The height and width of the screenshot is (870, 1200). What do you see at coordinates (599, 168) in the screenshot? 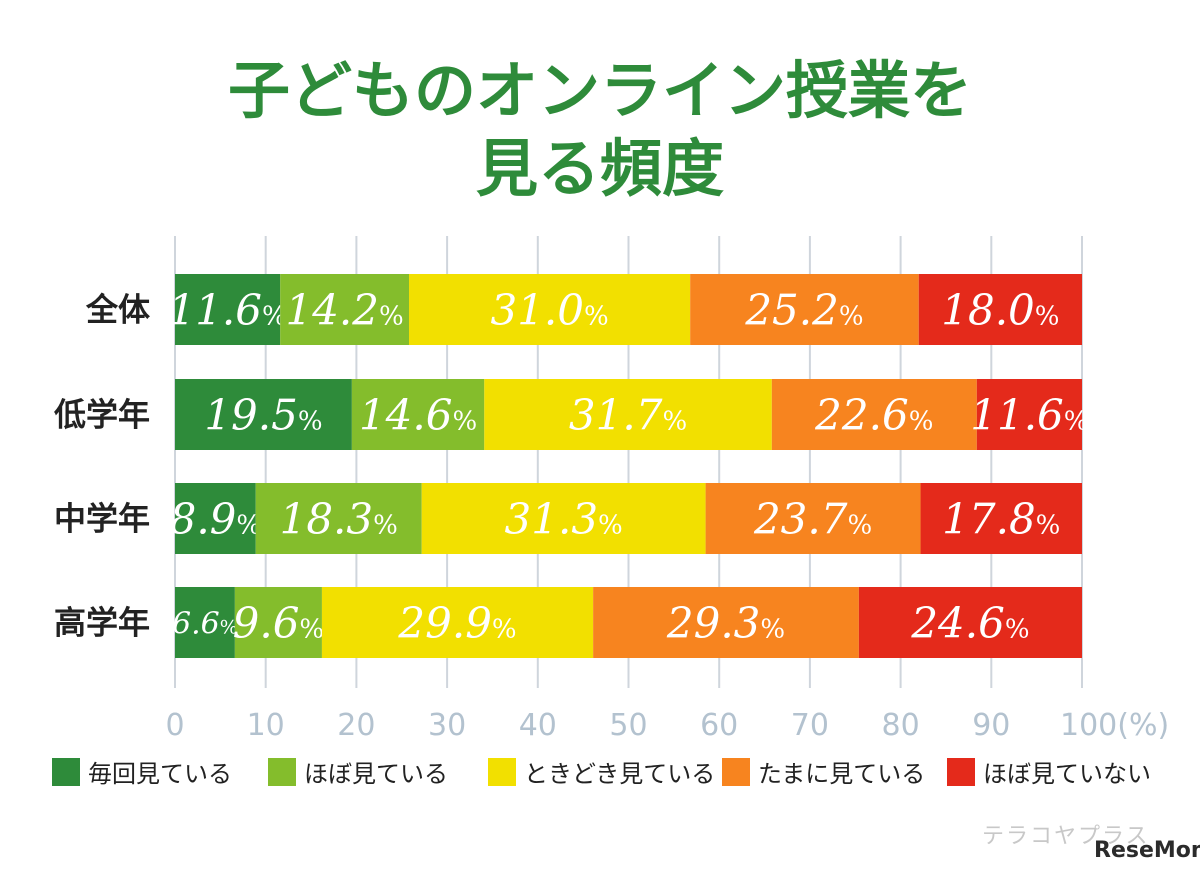
I see `chart-title-line-2: 見る頻度` at bounding box center [599, 168].